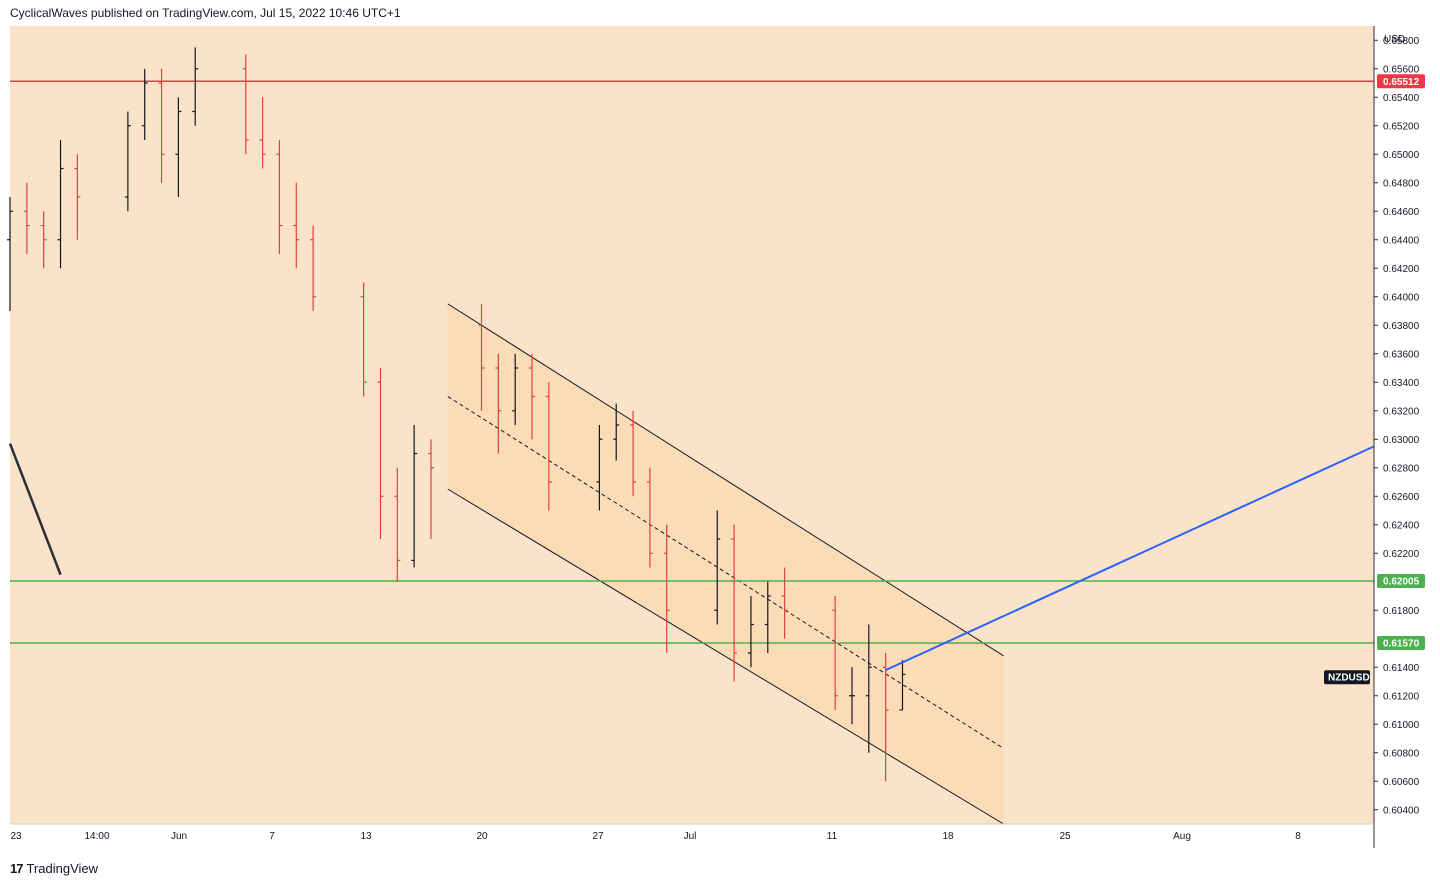 This screenshot has height=884, width=1440. What do you see at coordinates (366, 836) in the screenshot?
I see `x-tick-label: 13` at bounding box center [366, 836].